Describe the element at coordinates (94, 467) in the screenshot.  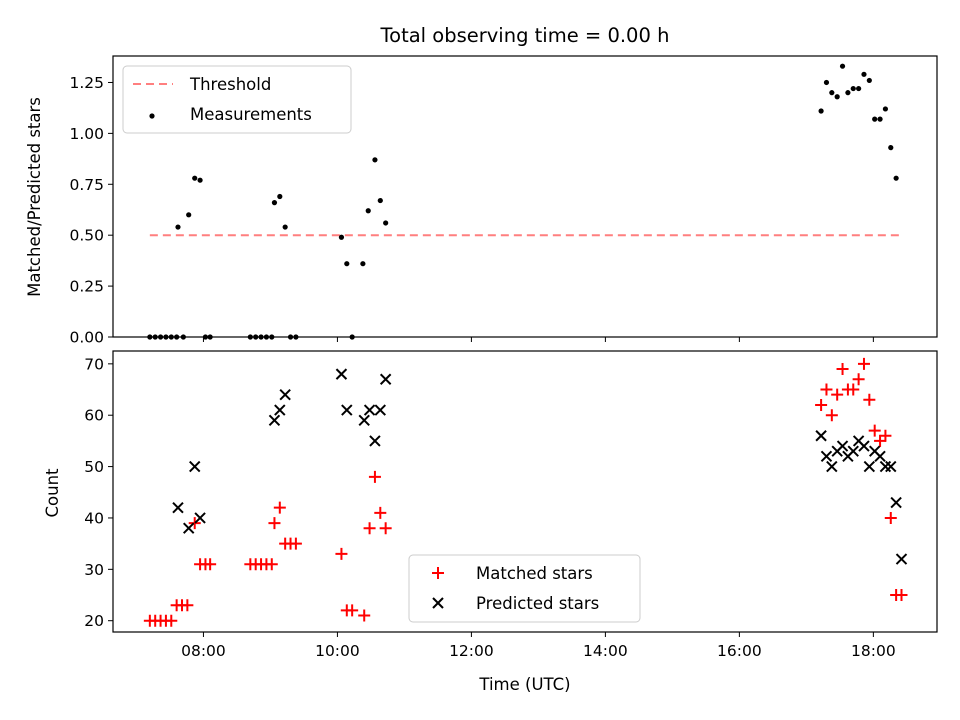
I see `count-y-tick-label: 50` at that location.